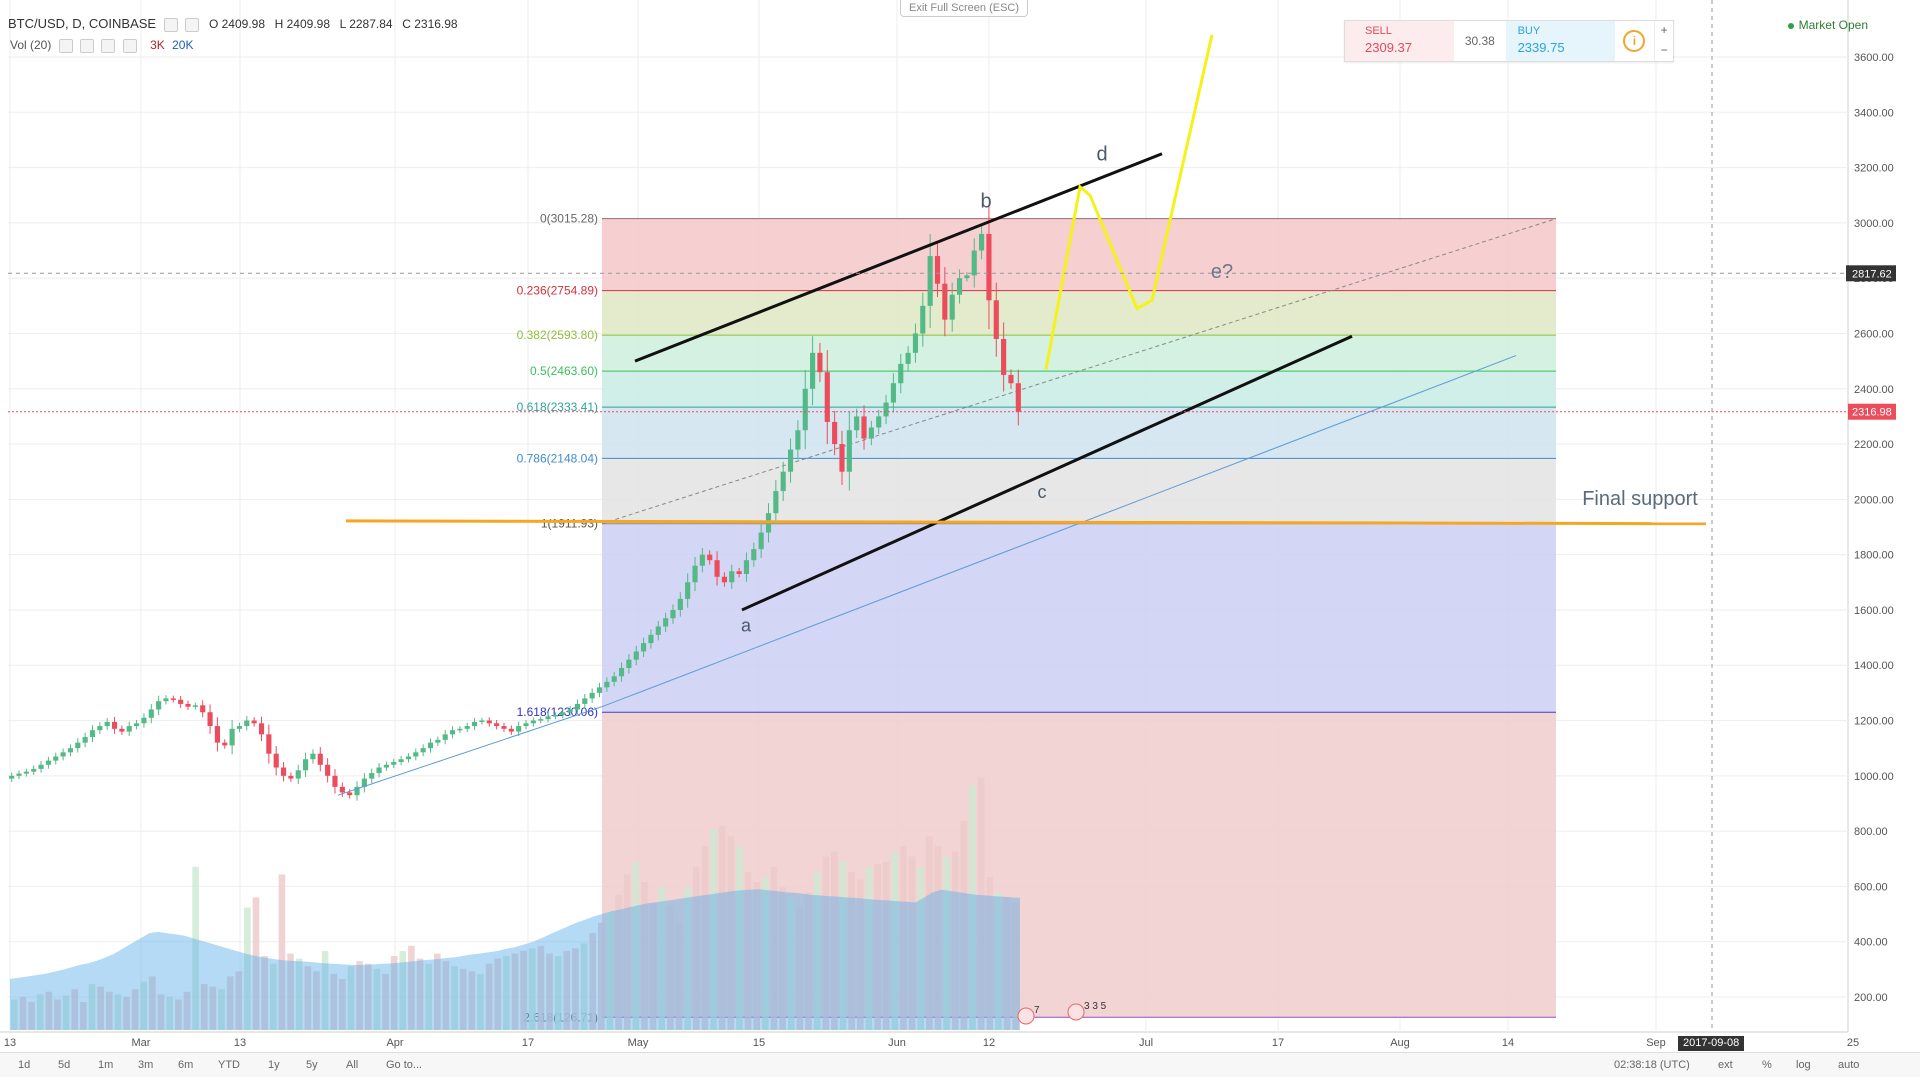  Describe the element at coordinates (1042, 492) in the screenshot. I see `wave-annotation: c` at that location.